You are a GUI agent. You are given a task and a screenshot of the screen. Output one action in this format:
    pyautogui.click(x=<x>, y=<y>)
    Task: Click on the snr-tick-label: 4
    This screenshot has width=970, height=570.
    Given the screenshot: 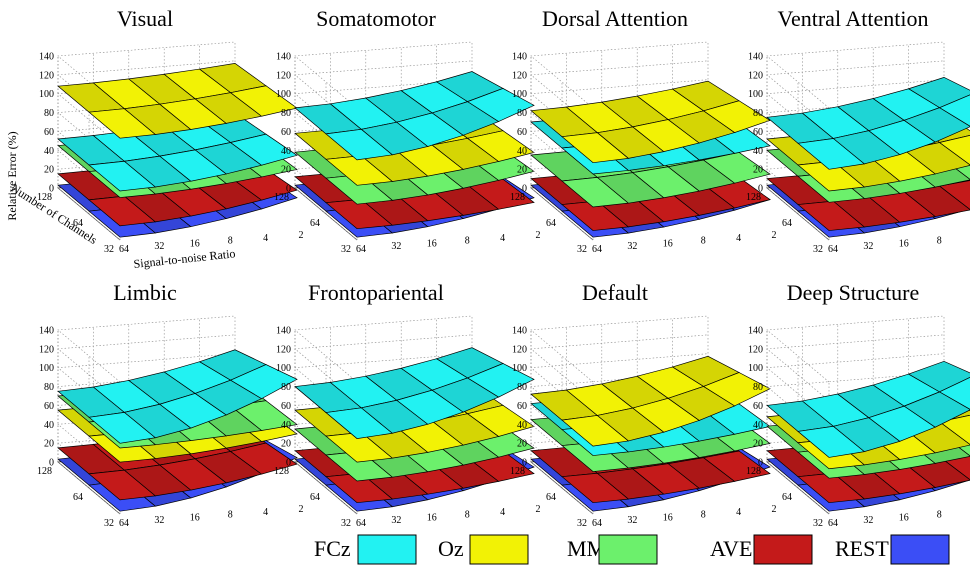 What is the action you would take?
    pyautogui.click(x=738, y=238)
    